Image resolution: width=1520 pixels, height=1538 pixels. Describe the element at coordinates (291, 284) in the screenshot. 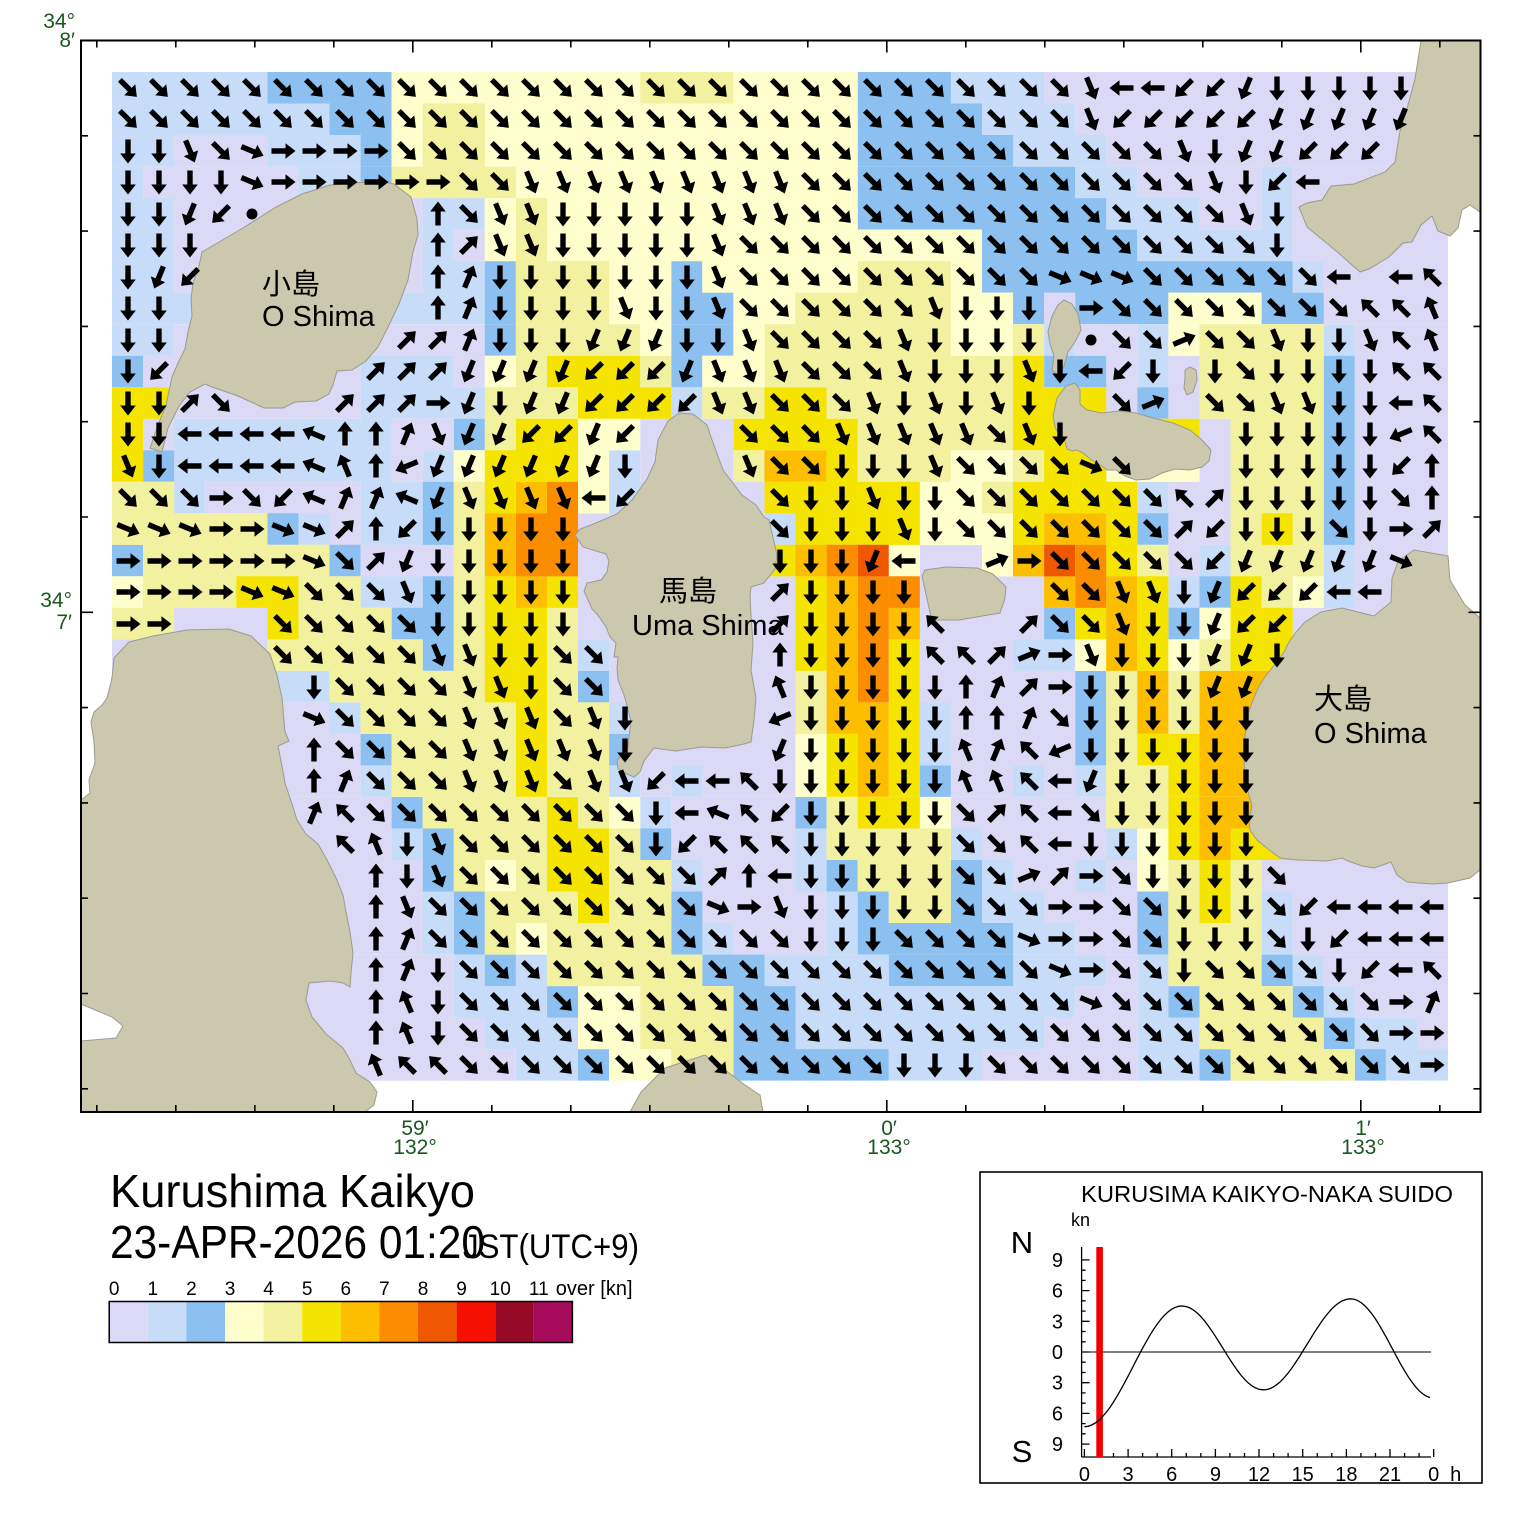

I see `svg-text: 小島` at that location.